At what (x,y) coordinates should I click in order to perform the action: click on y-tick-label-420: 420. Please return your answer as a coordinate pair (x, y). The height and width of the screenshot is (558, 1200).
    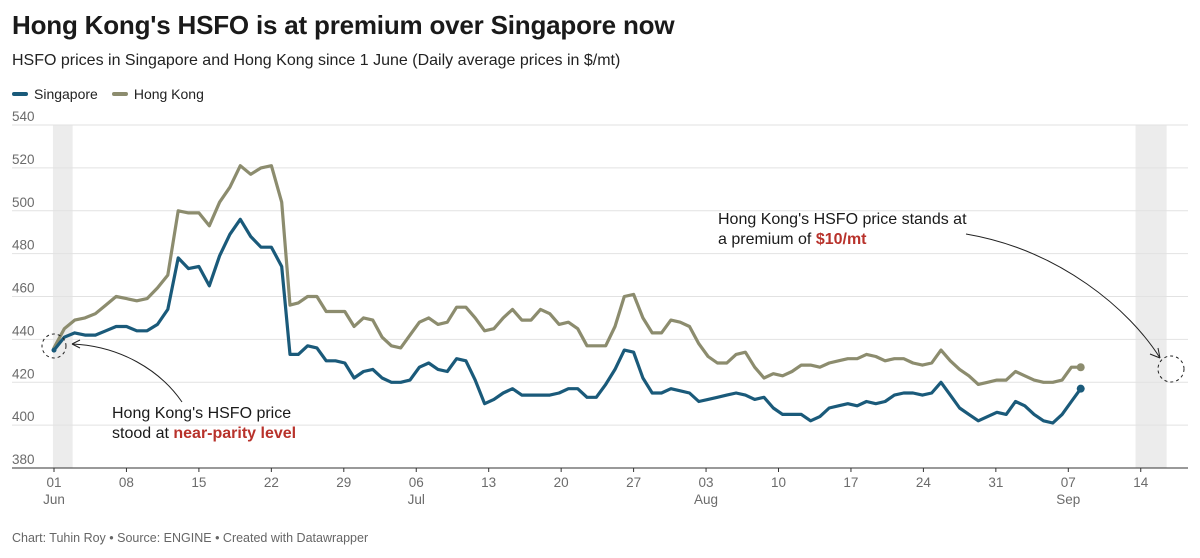
    Looking at the image, I should click on (23, 373).